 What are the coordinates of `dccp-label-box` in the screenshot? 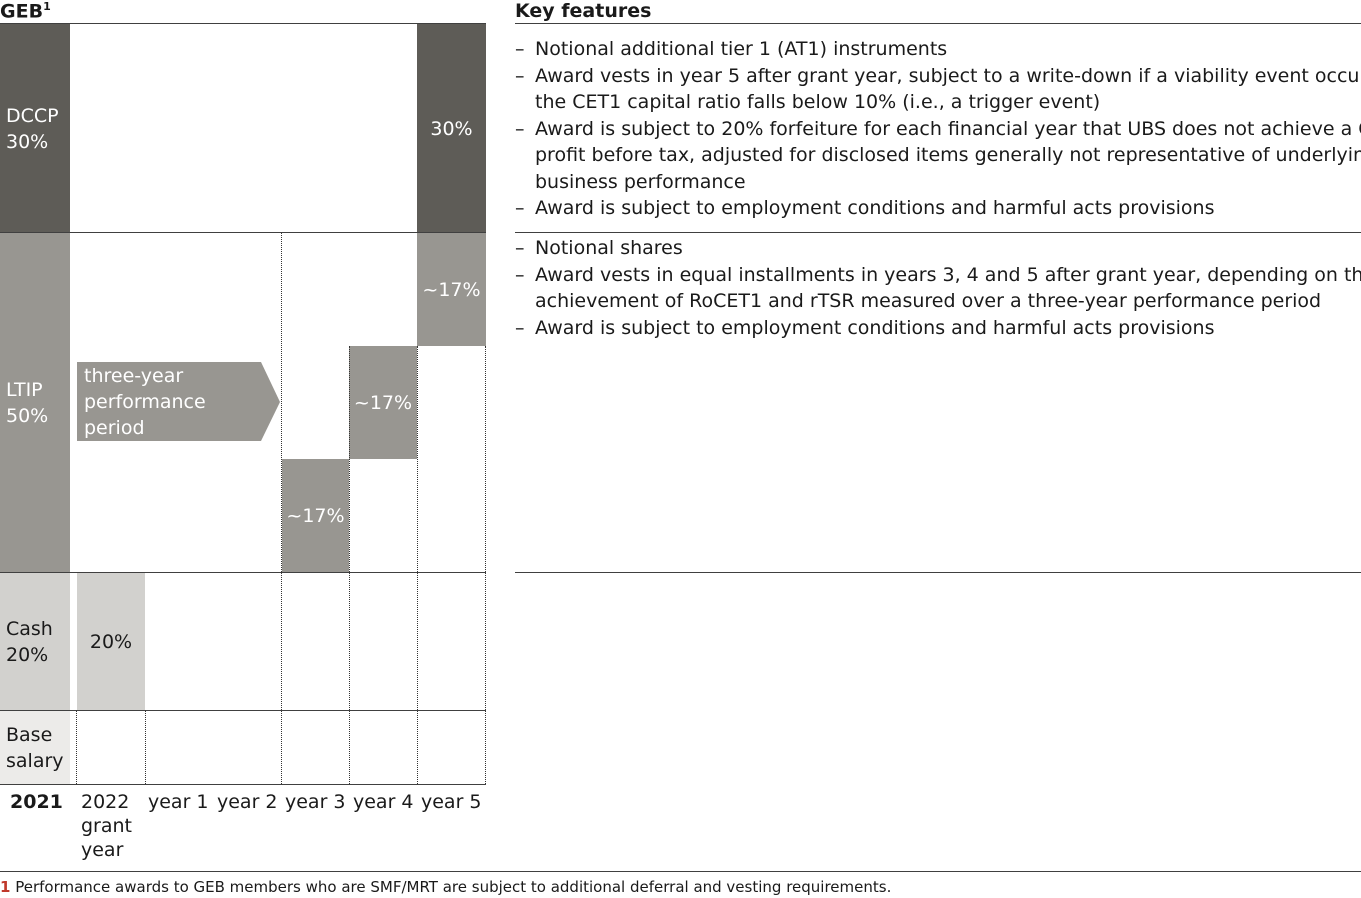 It's located at (35, 128).